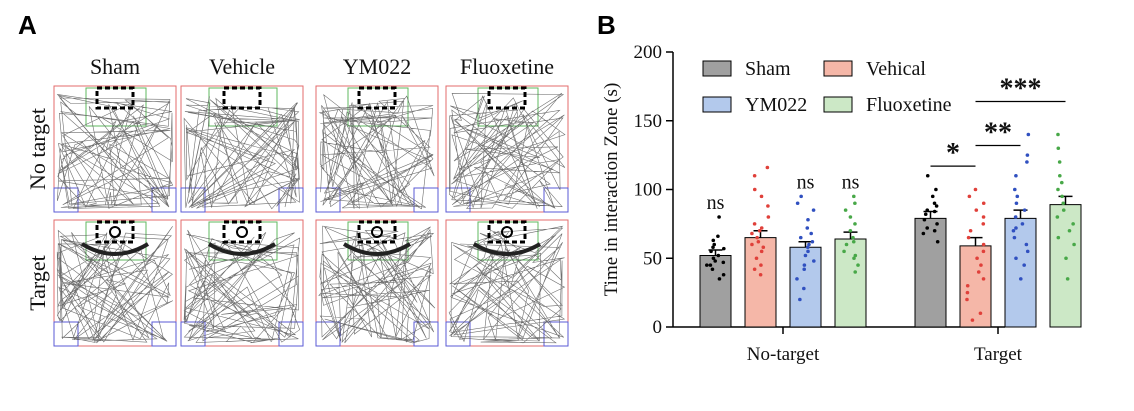 Image resolution: width=1134 pixels, height=411 pixels. I want to click on y-tick-label: 50, so click(652, 258).